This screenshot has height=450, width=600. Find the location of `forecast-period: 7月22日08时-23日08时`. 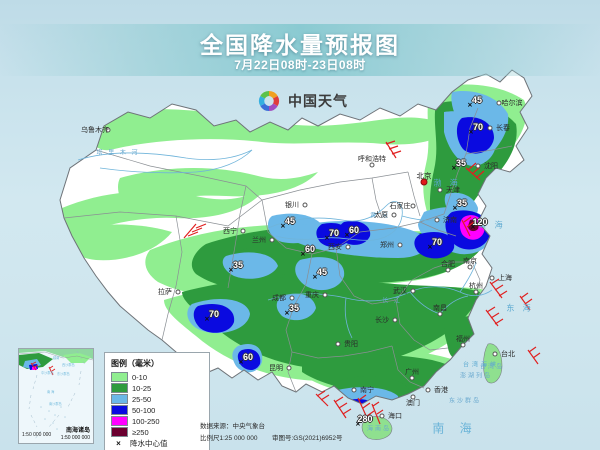

forecast-period: 7月22日08时-23日08时 is located at coordinates (300, 65).